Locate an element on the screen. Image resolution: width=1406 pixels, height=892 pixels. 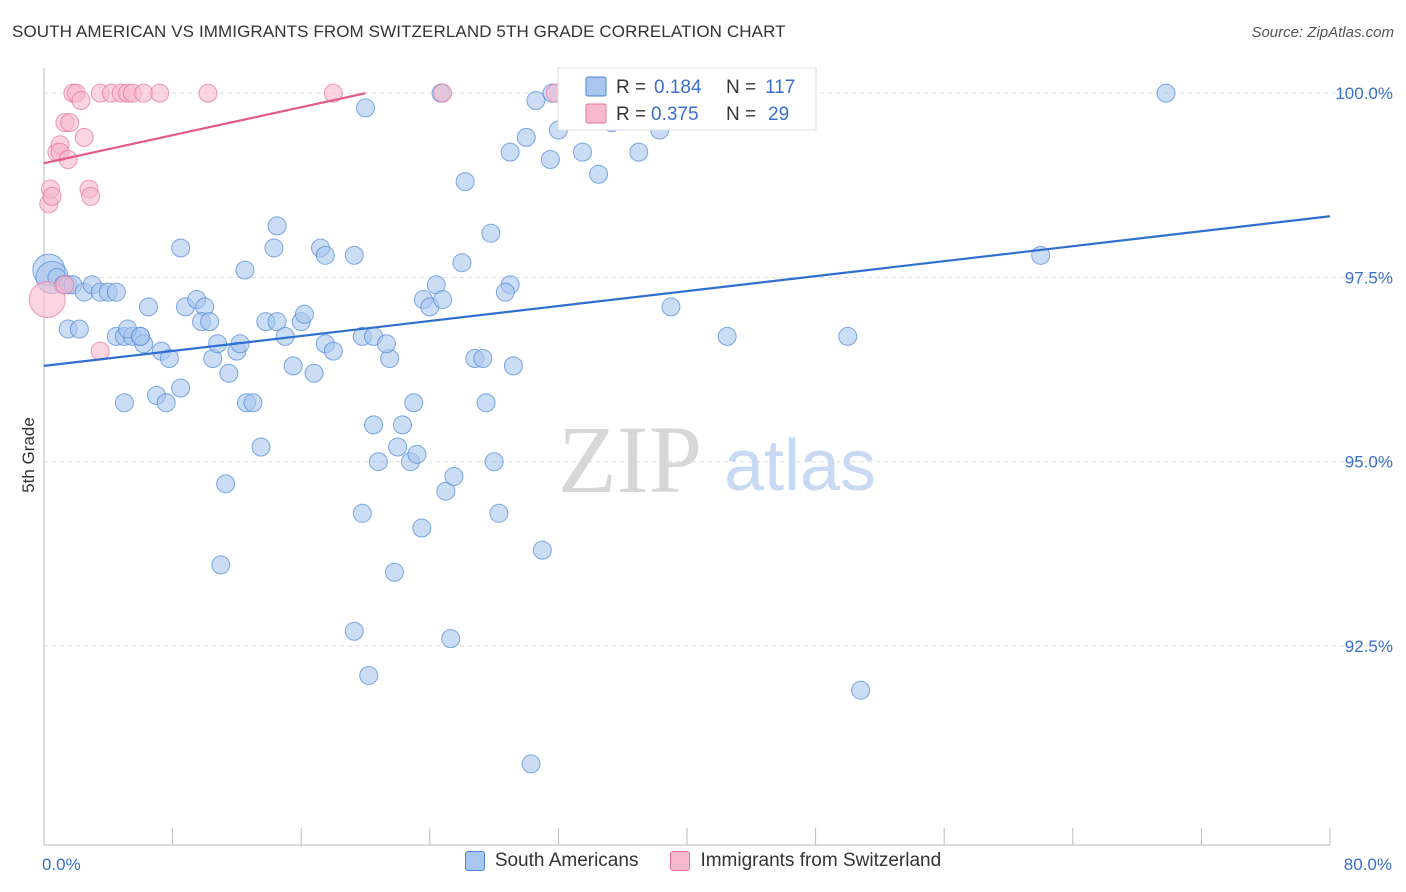
watermark-atlas: atlas is located at coordinates (800, 466).